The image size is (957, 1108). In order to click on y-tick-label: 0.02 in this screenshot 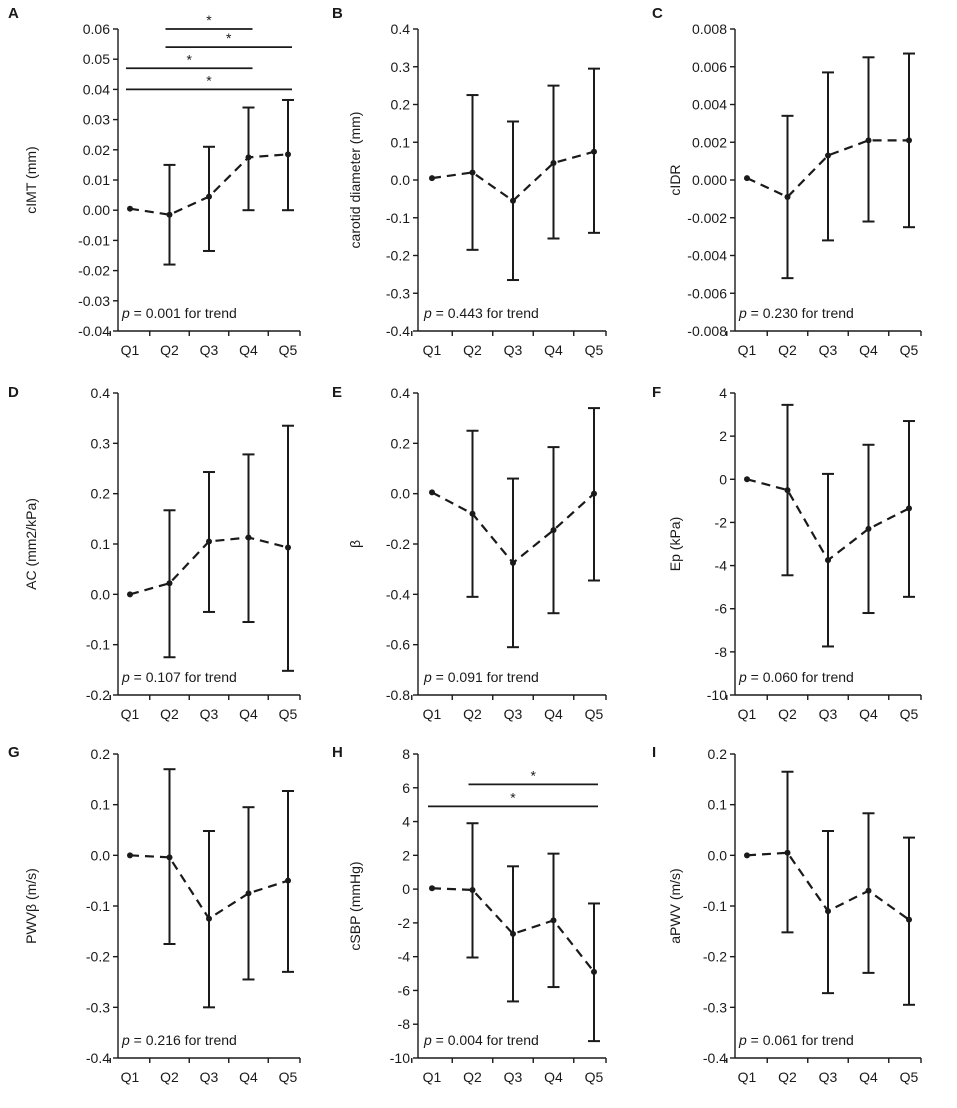, I will do `click(96, 150)`.